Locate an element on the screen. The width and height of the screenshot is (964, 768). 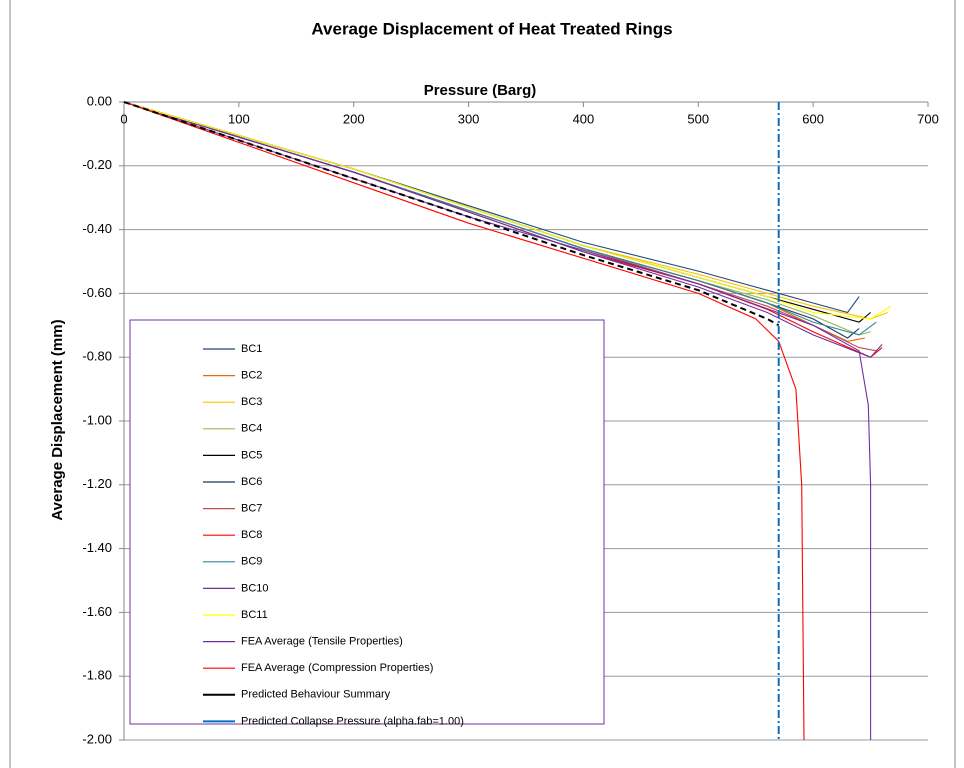
y-tick-label: -0.40 is located at coordinates (97, 228).